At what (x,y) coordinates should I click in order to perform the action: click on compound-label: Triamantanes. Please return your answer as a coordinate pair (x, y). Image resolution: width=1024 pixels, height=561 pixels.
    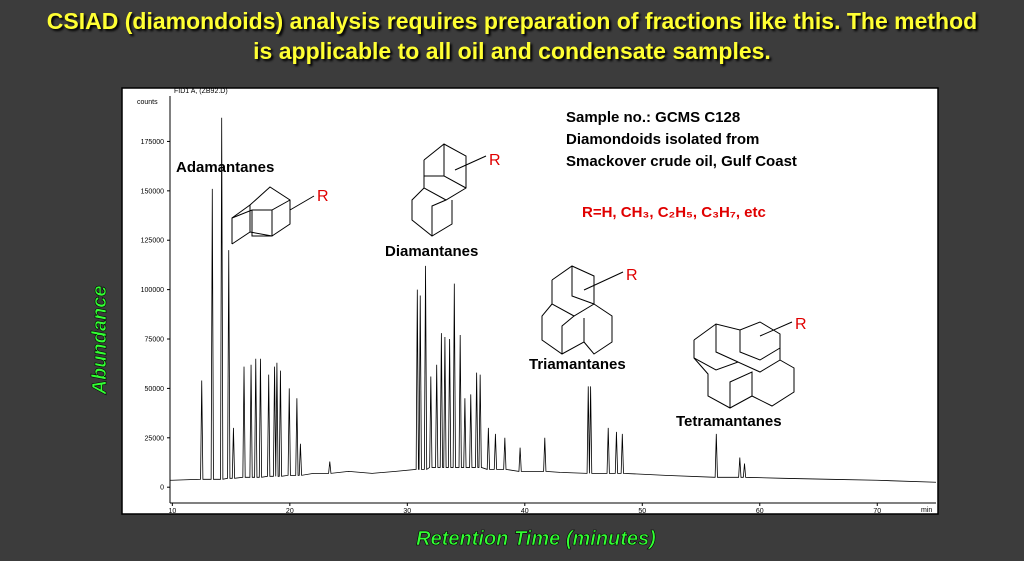
    Looking at the image, I should click on (577, 364).